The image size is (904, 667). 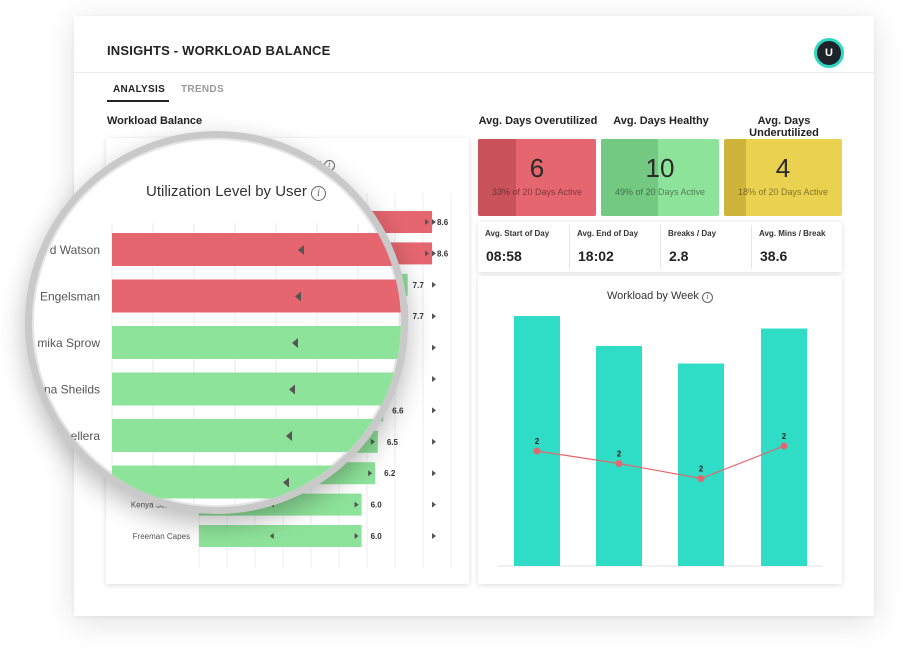 I want to click on stat-value: 08:58, so click(x=504, y=256).